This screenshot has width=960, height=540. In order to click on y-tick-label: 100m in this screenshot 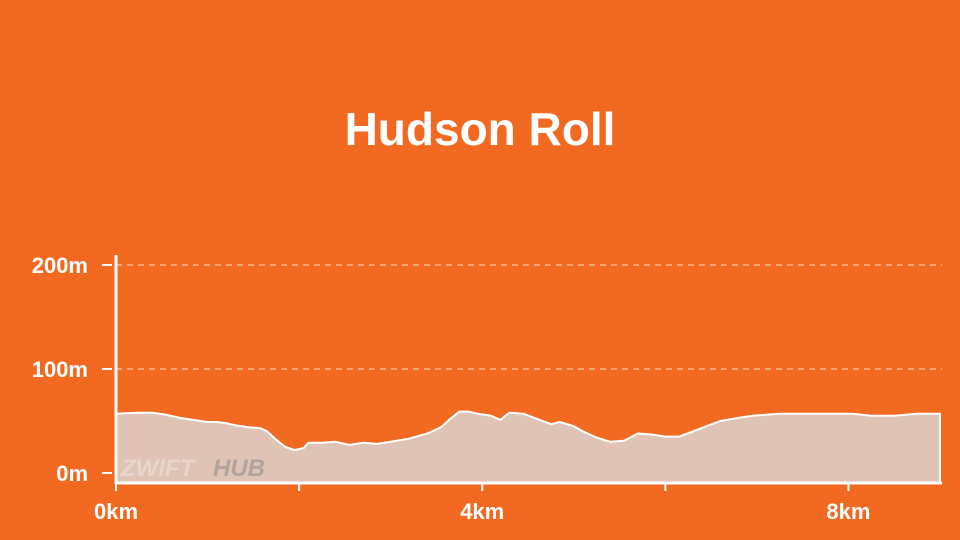, I will do `click(60, 369)`.